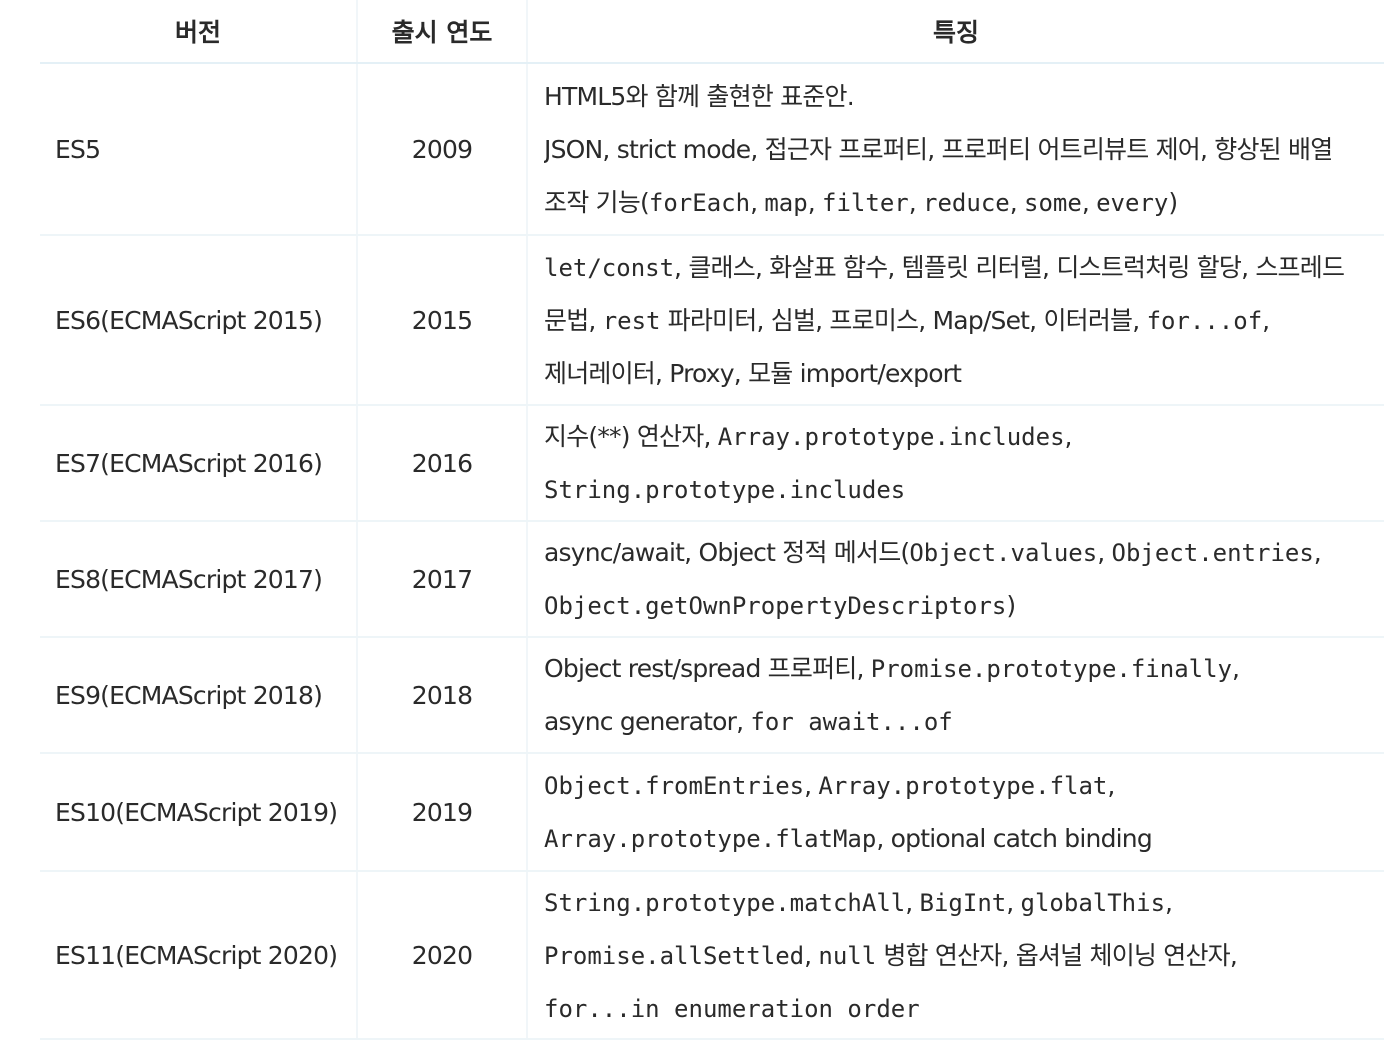 Image resolution: width=1384 pixels, height=1048 pixels. What do you see at coordinates (198, 695) in the screenshot?
I see `version-cell: ES9(ECMAScript 2018)` at bounding box center [198, 695].